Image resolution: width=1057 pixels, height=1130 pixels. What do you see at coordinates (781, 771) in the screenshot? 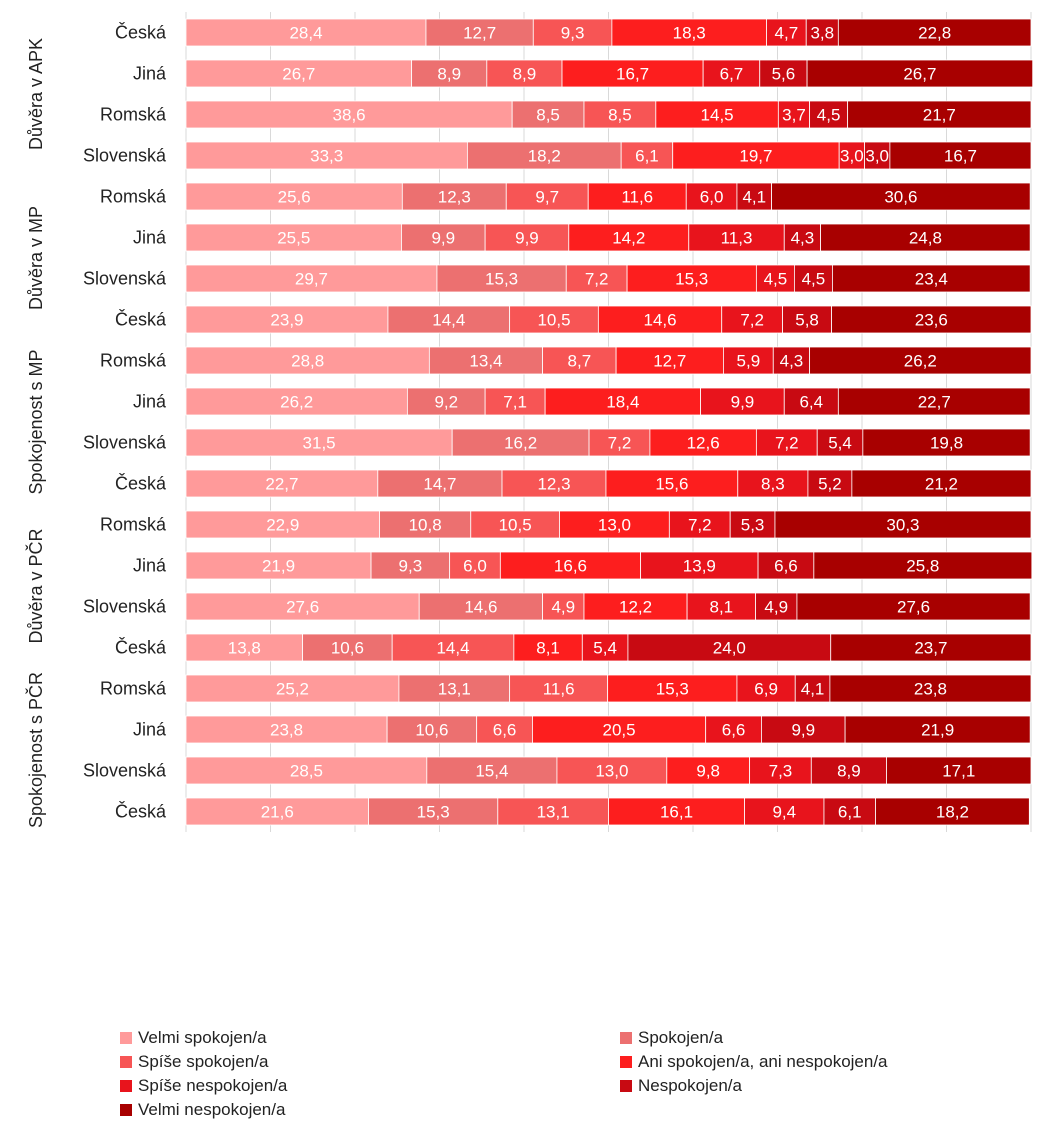
I see `segment-value-label: 7,3` at bounding box center [781, 771].